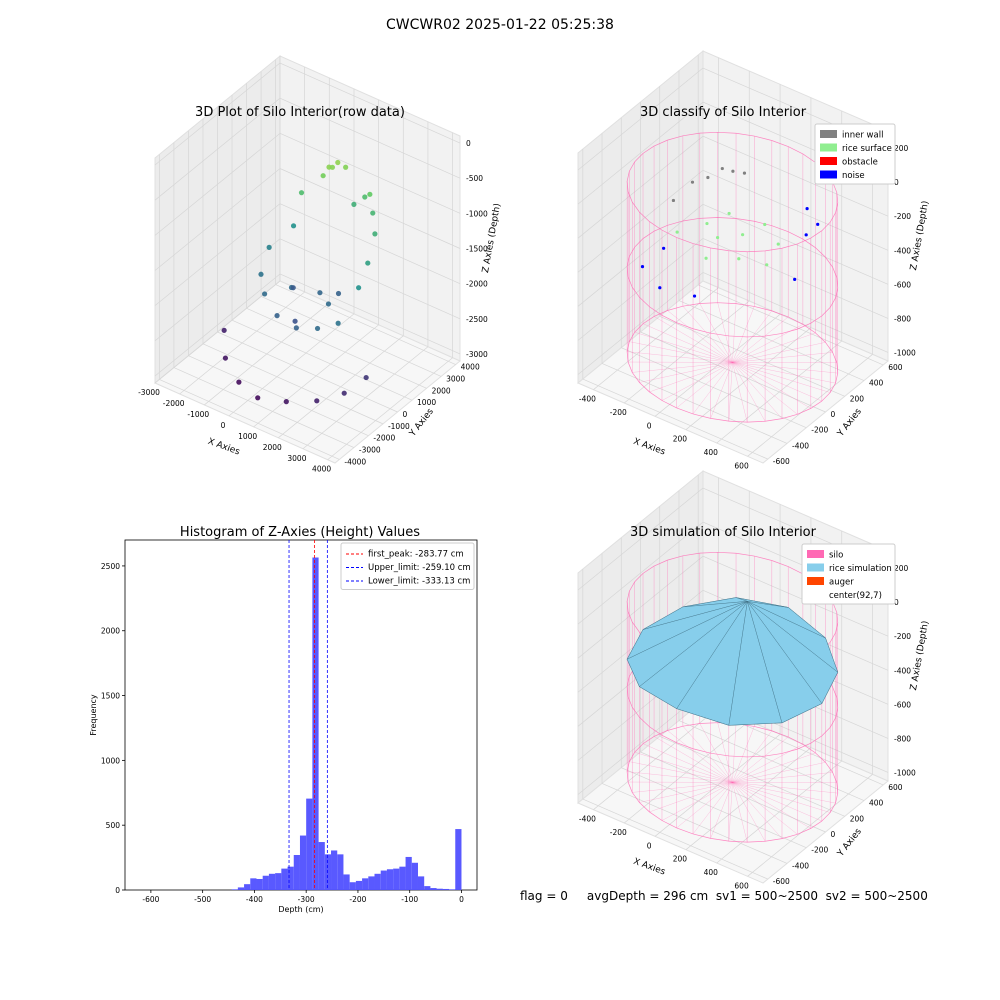  I want to click on legend-simulation: silo rice simulation auger center(92,7), so click(848, 574).